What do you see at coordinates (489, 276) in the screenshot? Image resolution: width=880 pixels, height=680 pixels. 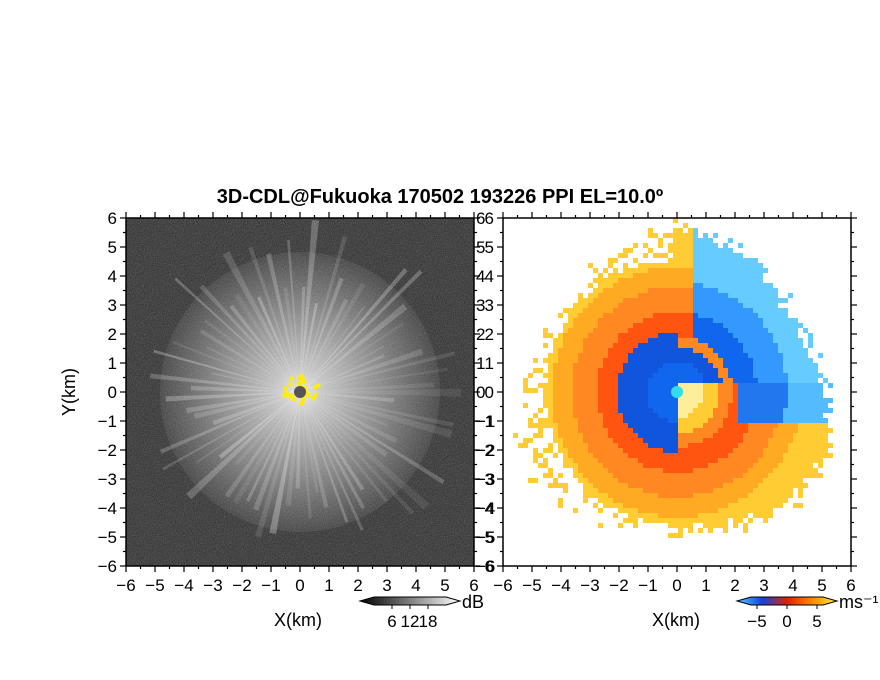 I see `y-tick-label: 4` at bounding box center [489, 276].